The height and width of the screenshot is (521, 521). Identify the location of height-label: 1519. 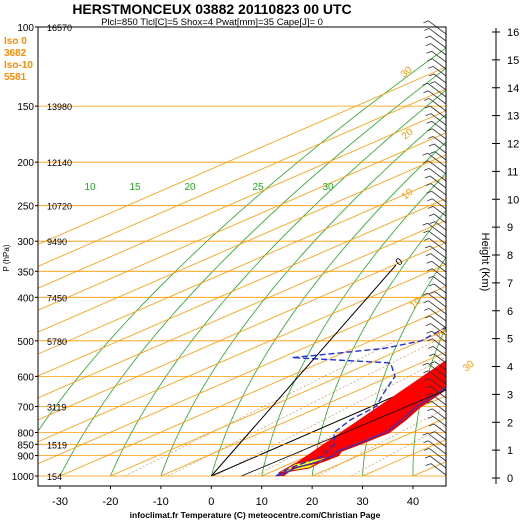
(57, 445).